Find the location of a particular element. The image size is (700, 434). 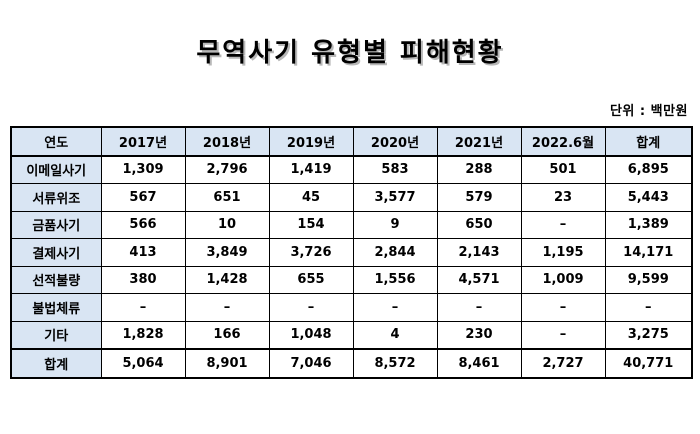

table-cell: 8,572 is located at coordinates (395, 363).